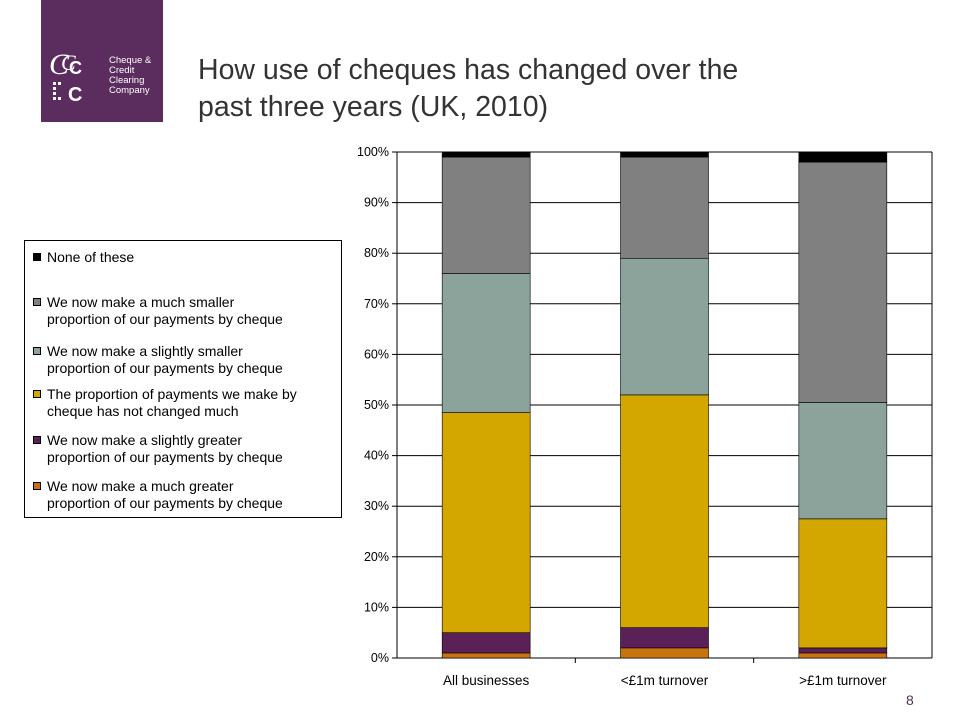  What do you see at coordinates (665, 680) in the screenshot?
I see `x-category-label: <£1m turnover` at bounding box center [665, 680].